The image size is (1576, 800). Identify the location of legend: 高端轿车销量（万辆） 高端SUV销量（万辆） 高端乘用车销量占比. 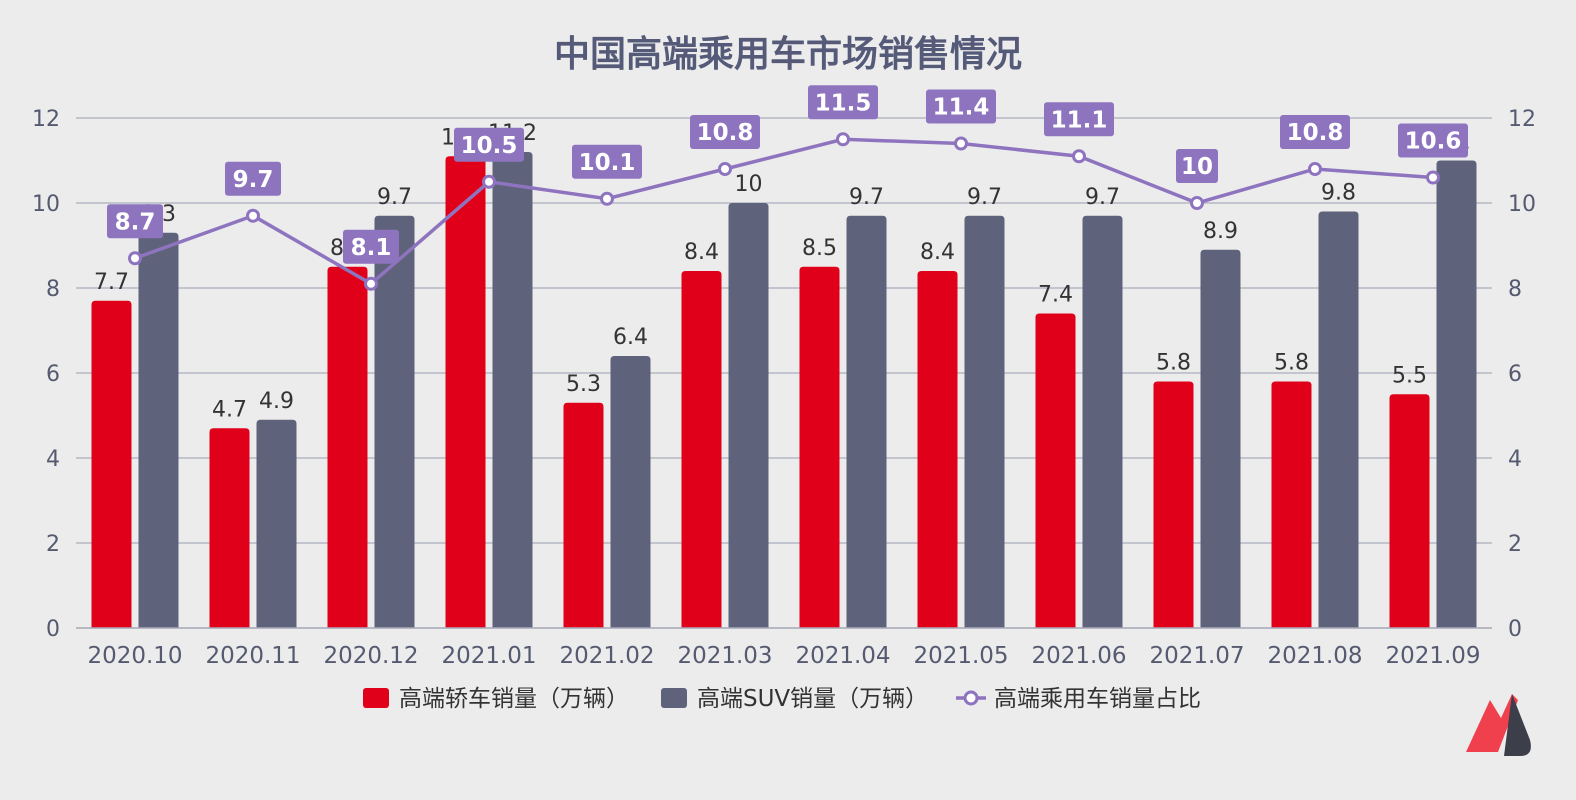
(782, 699).